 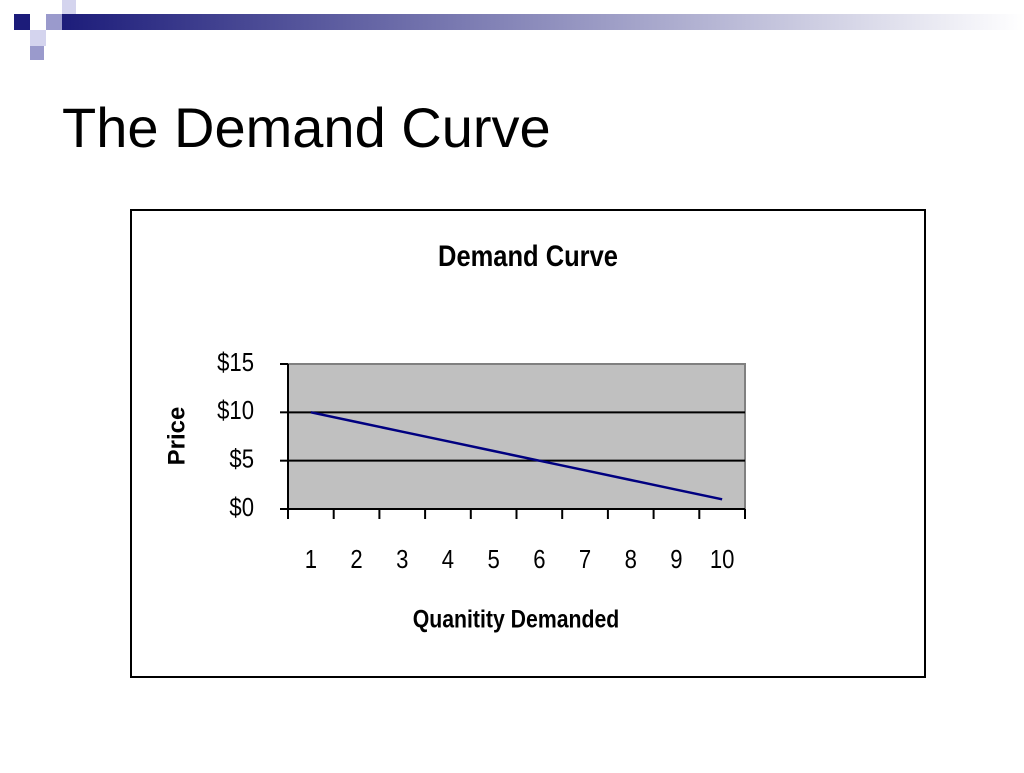 What do you see at coordinates (306, 127) in the screenshot?
I see `slide-title: The Demand Curve` at bounding box center [306, 127].